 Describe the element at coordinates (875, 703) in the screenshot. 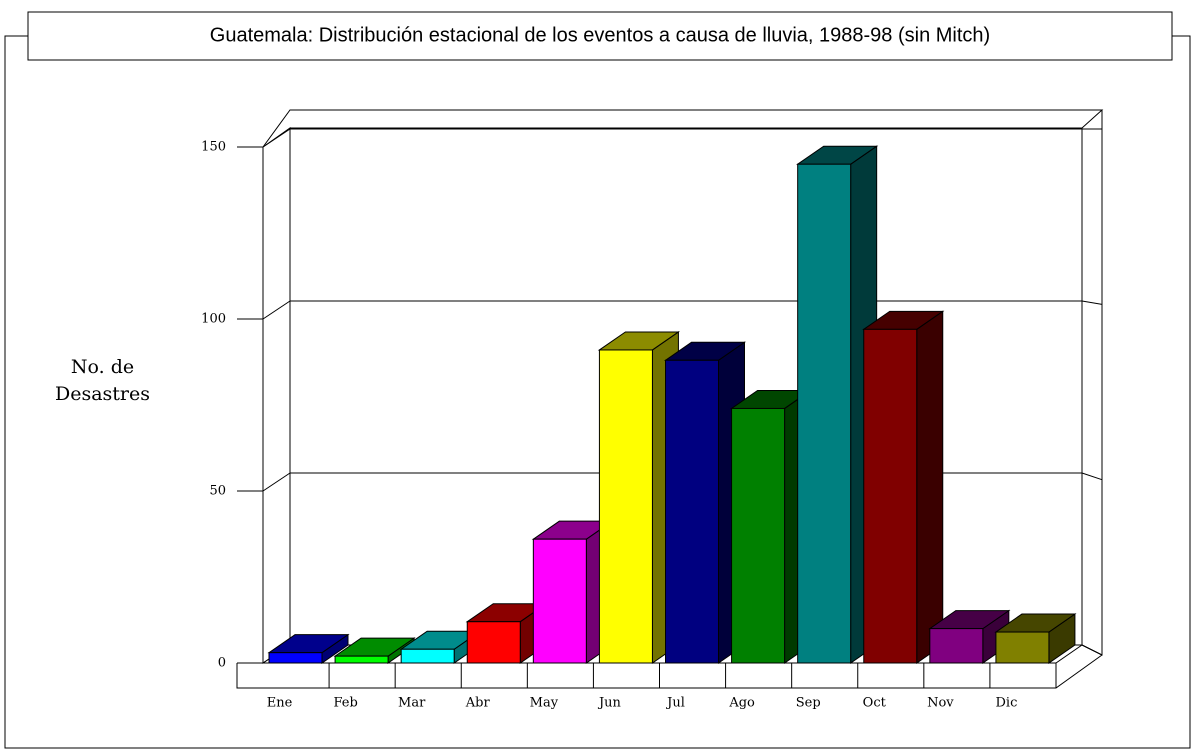

I see `x-tick-label: Oct` at that location.